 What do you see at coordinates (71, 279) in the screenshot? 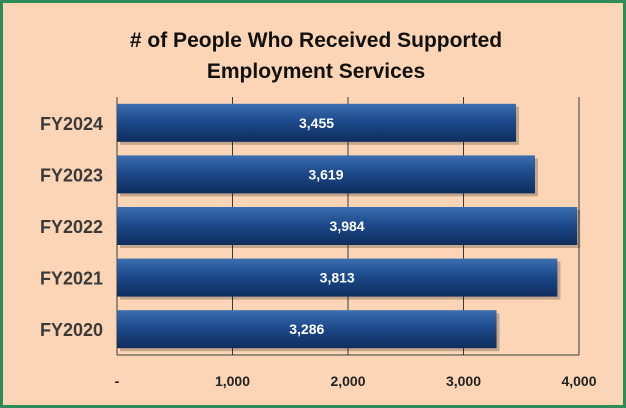
I see `category-label: FY2021` at bounding box center [71, 279].